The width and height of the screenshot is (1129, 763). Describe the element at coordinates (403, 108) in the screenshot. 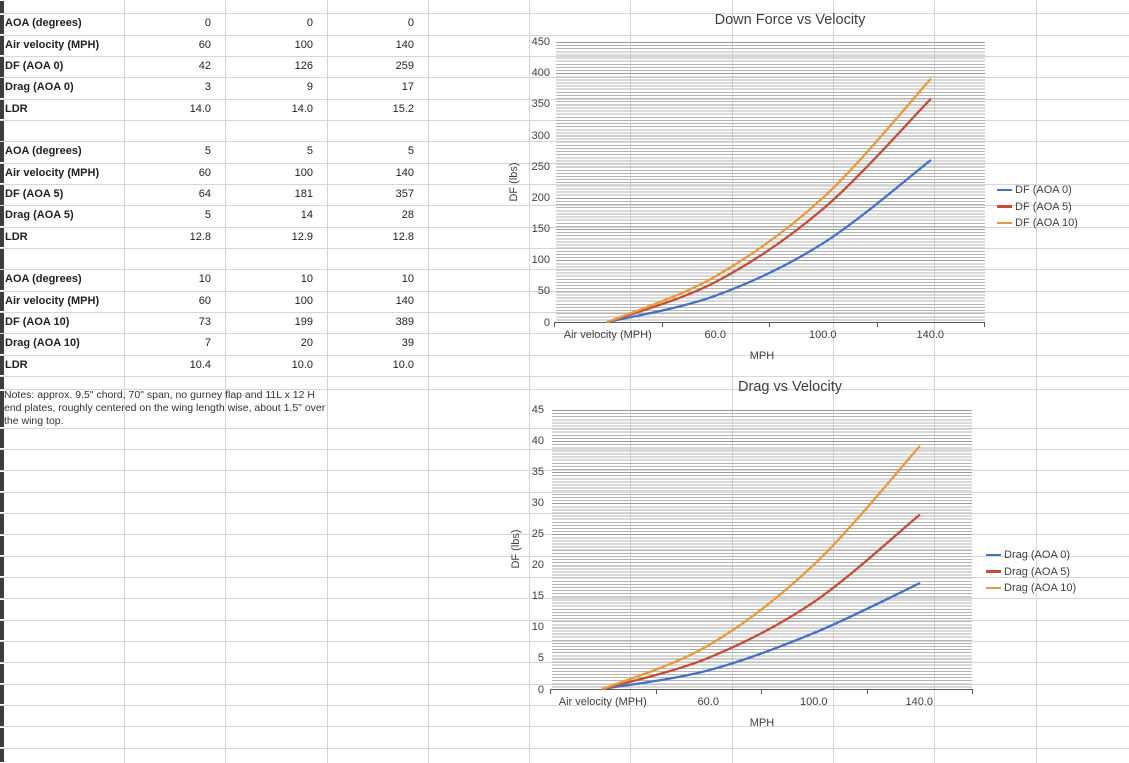

I see `value-cell: 15.2` at that location.